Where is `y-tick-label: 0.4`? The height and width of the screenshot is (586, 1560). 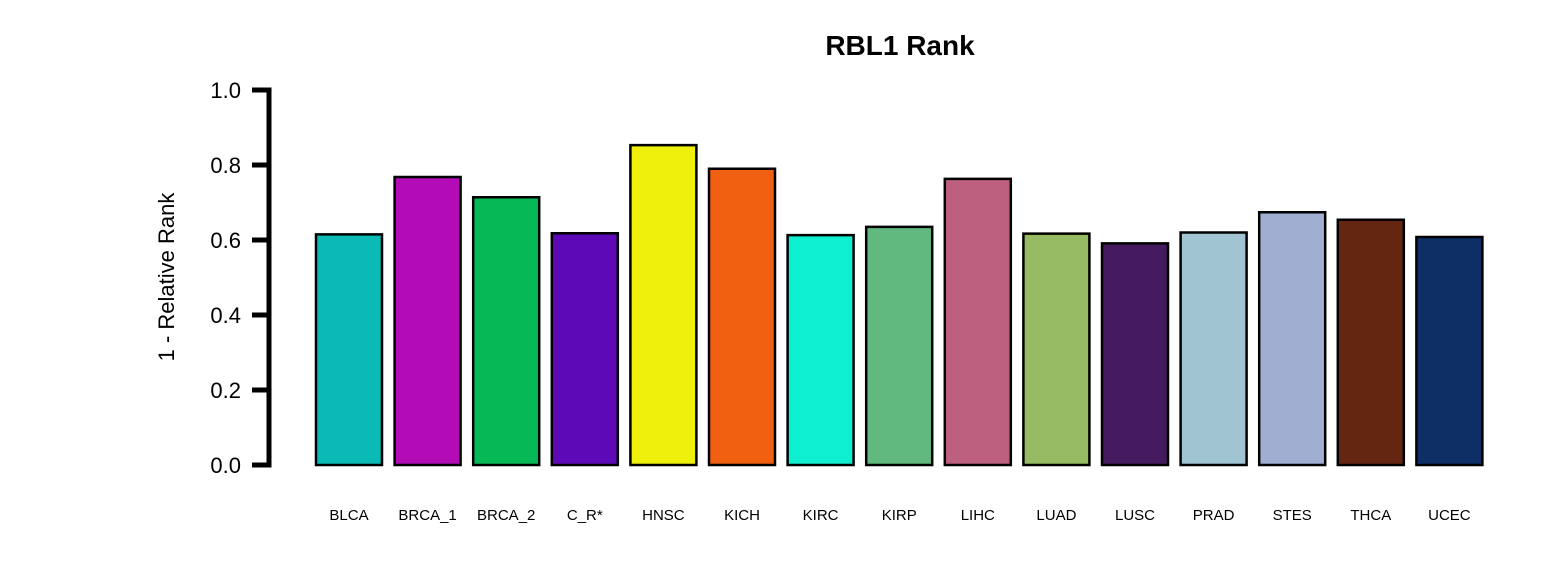 y-tick-label: 0.4 is located at coordinates (225, 315).